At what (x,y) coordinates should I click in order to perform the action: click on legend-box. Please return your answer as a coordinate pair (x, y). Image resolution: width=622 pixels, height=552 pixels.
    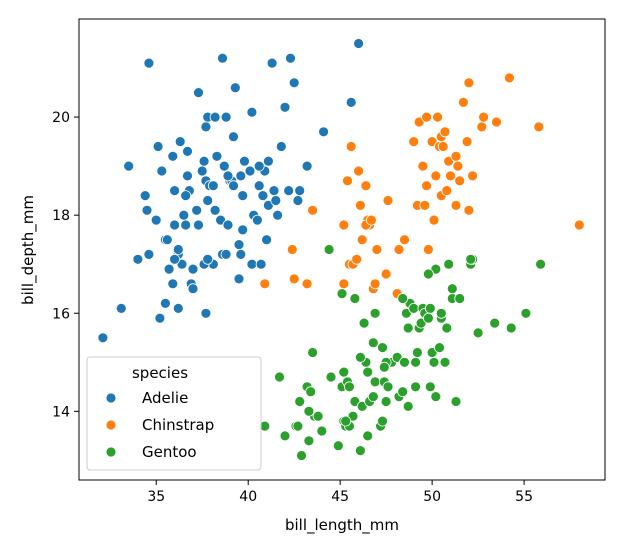
    Looking at the image, I should click on (174, 413).